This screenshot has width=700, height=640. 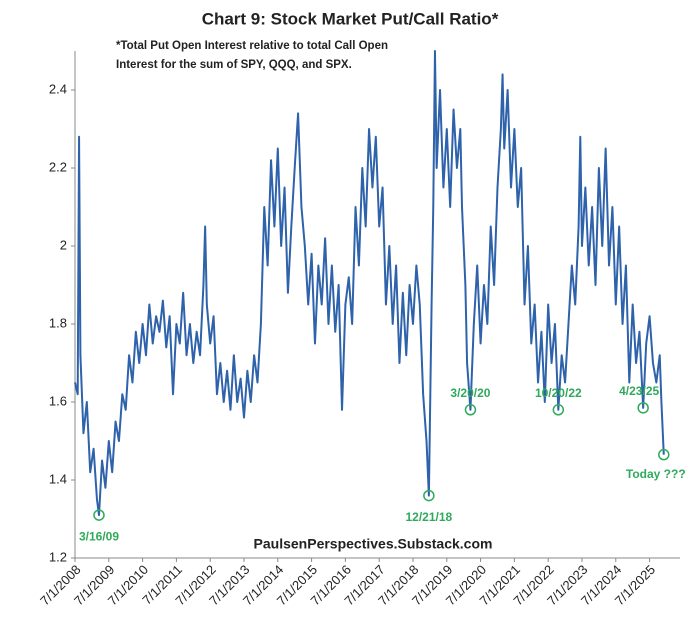 What do you see at coordinates (373, 544) in the screenshot?
I see `chart-footer: PaulsenPerspectives.Substack.com` at bounding box center [373, 544].